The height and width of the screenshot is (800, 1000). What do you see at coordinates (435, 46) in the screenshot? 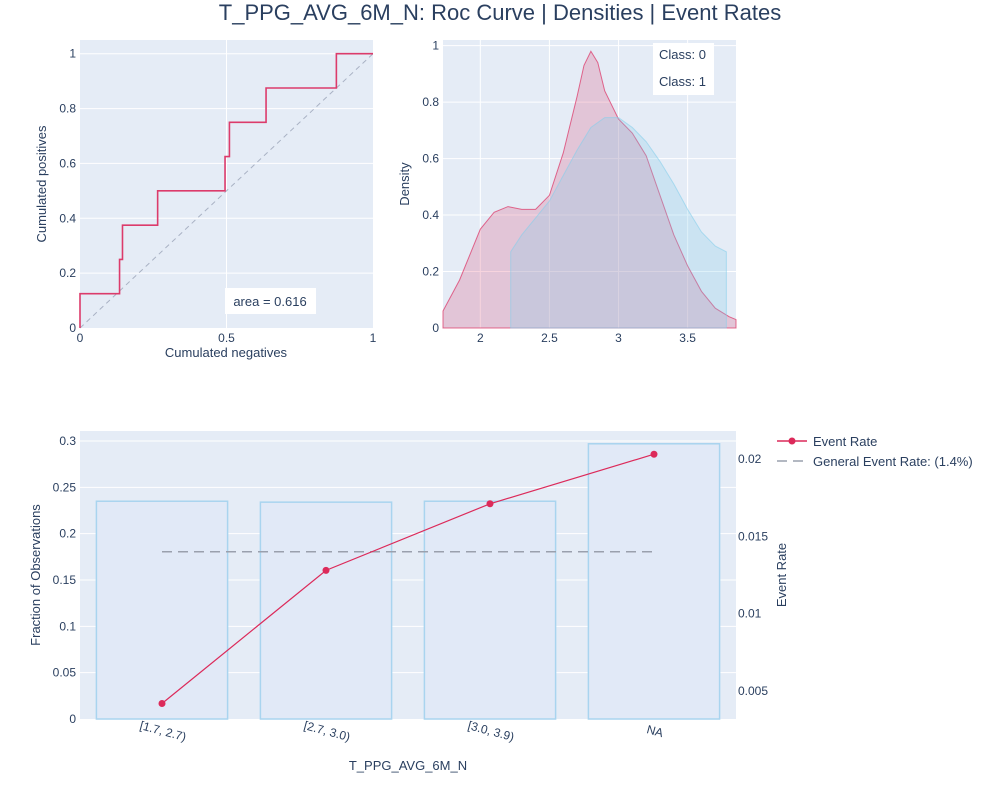
I see `density-y-tick-label: 1` at bounding box center [435, 46].